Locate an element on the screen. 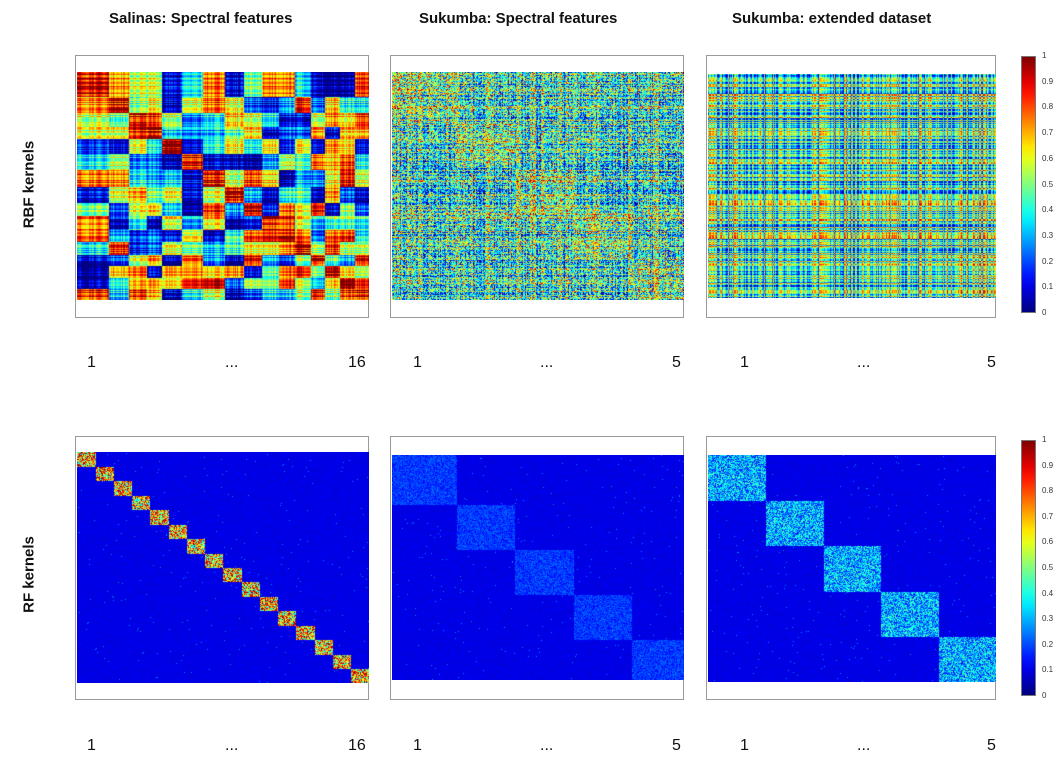 The image size is (1059, 760). heatmap-rbf-salinas is located at coordinates (223, 186).